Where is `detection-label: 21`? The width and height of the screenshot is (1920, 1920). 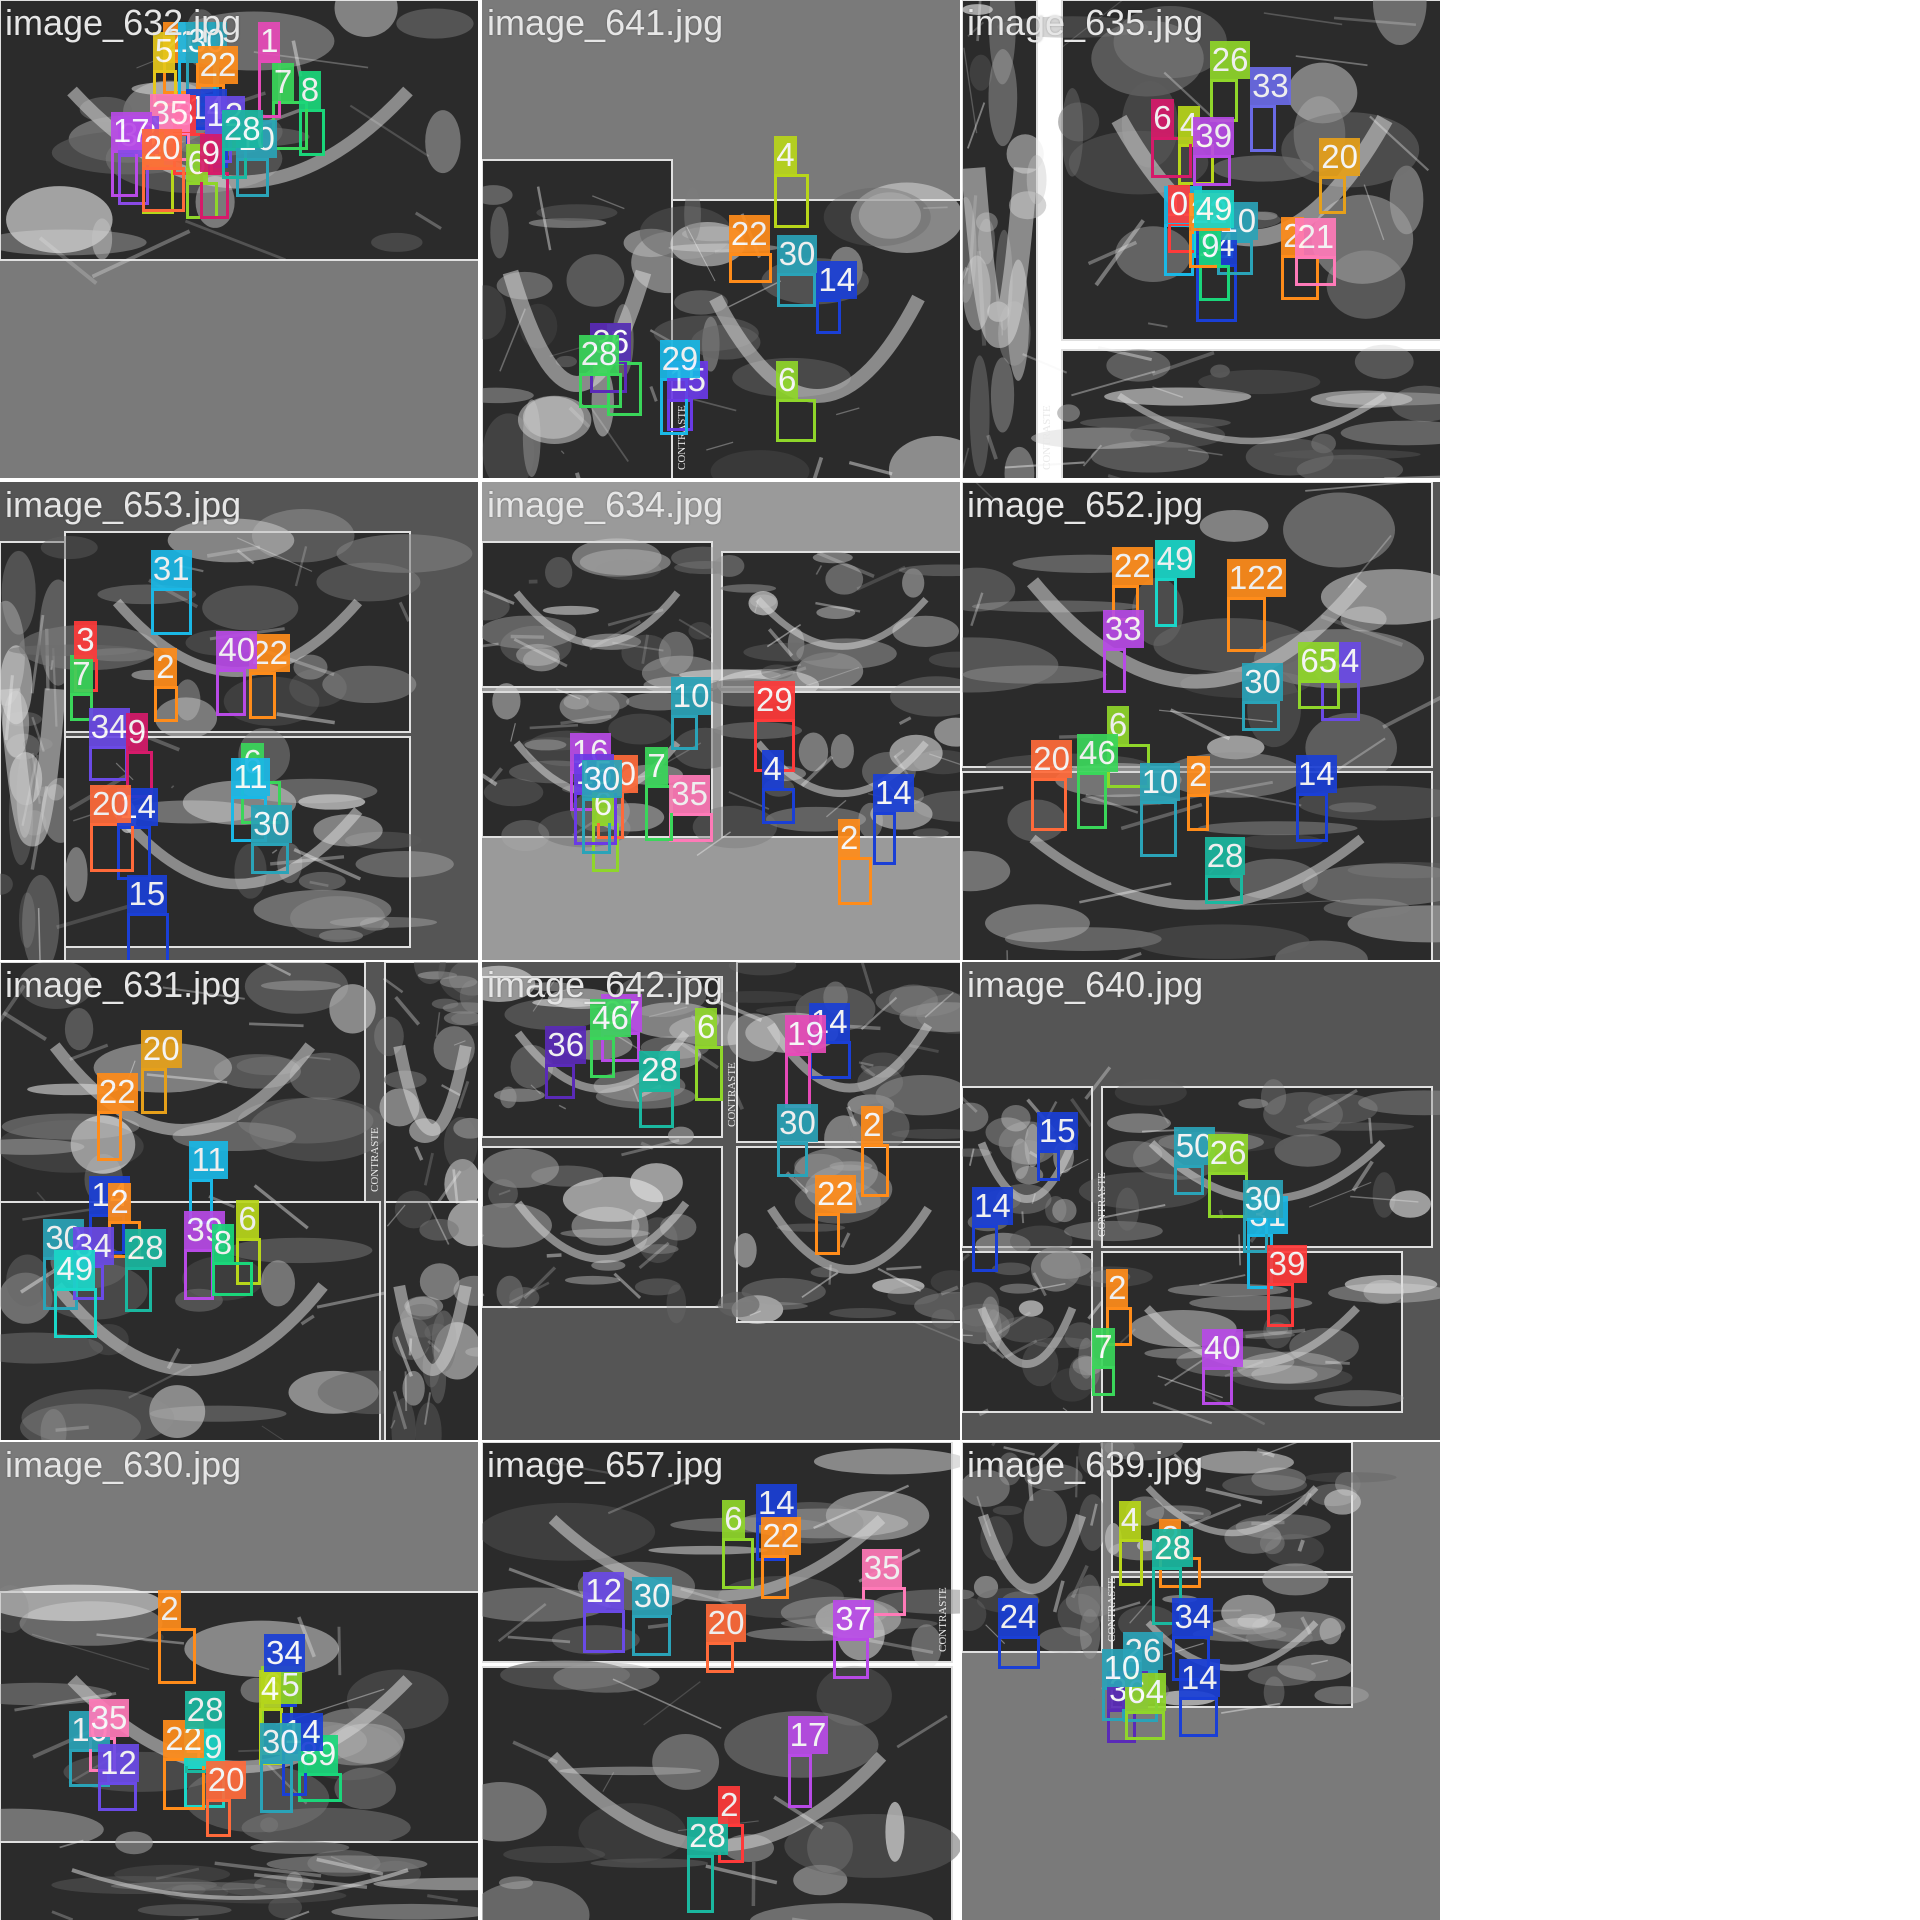 detection-label: 21 is located at coordinates (1316, 236).